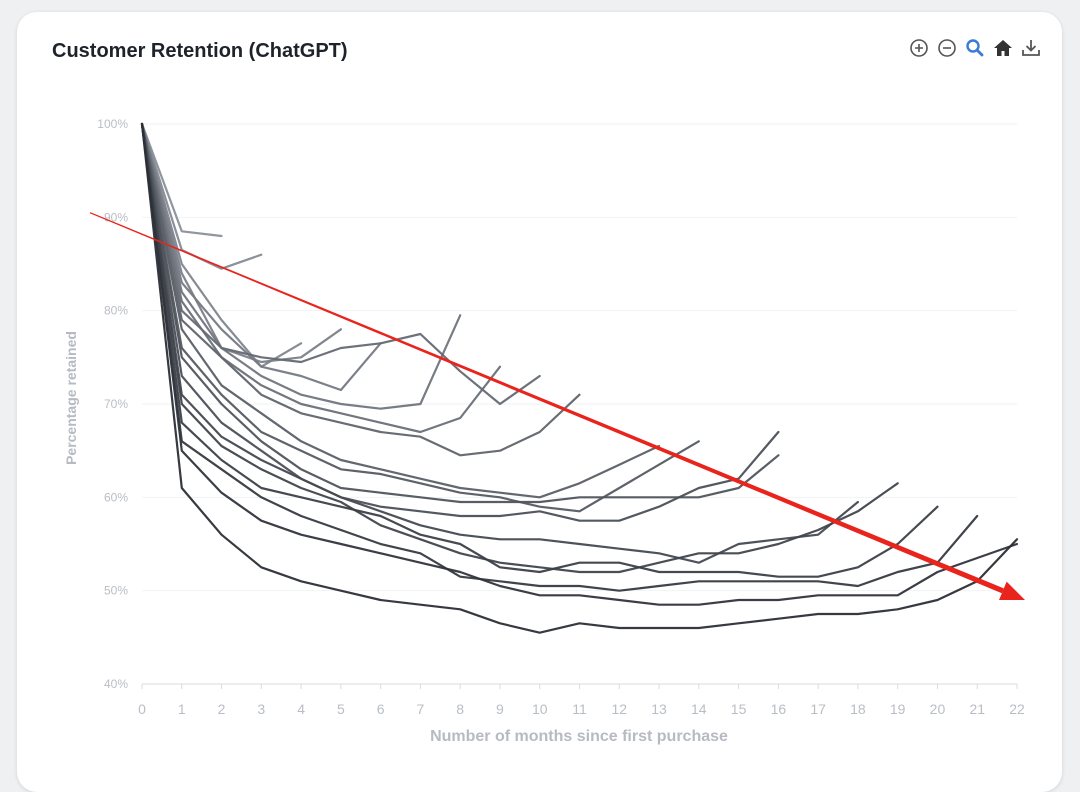  Describe the element at coordinates (779, 709) in the screenshot. I see `x-tick-label: 16` at that location.